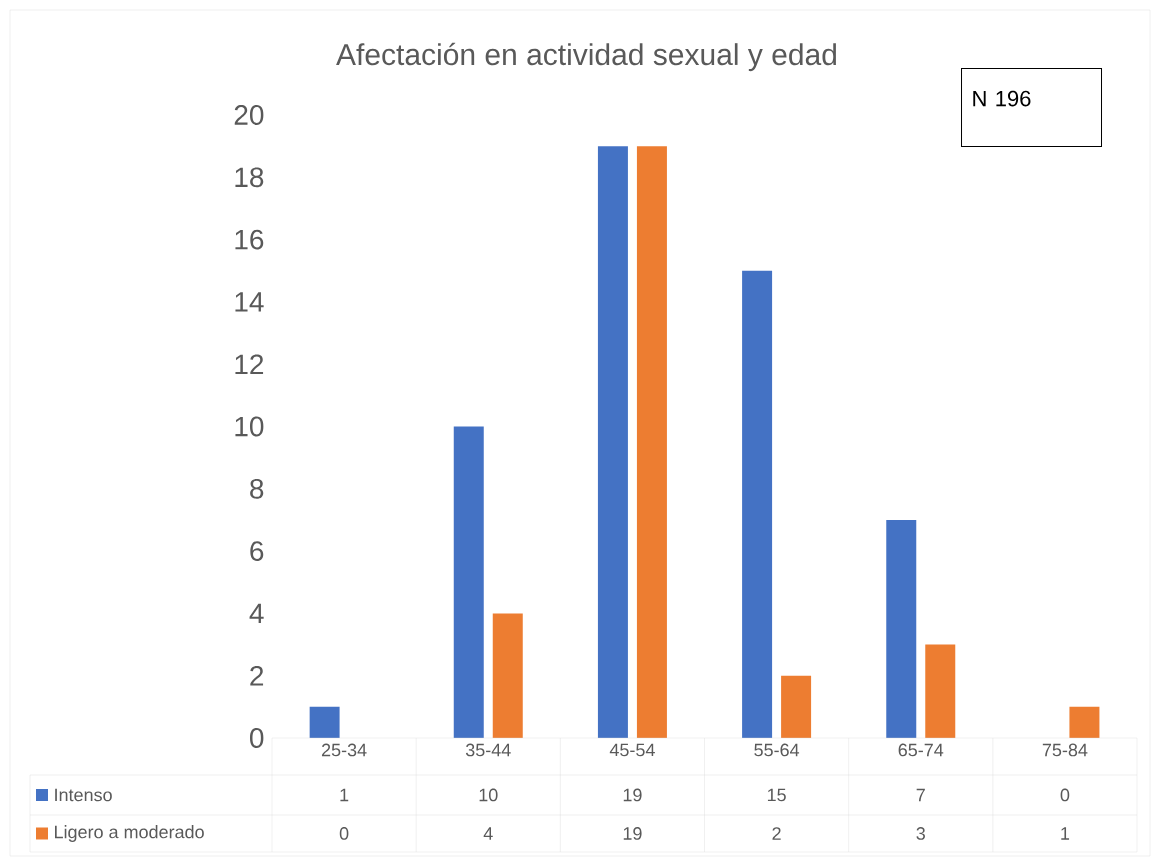  I want to click on y-tick-label: 10, so click(249, 426).